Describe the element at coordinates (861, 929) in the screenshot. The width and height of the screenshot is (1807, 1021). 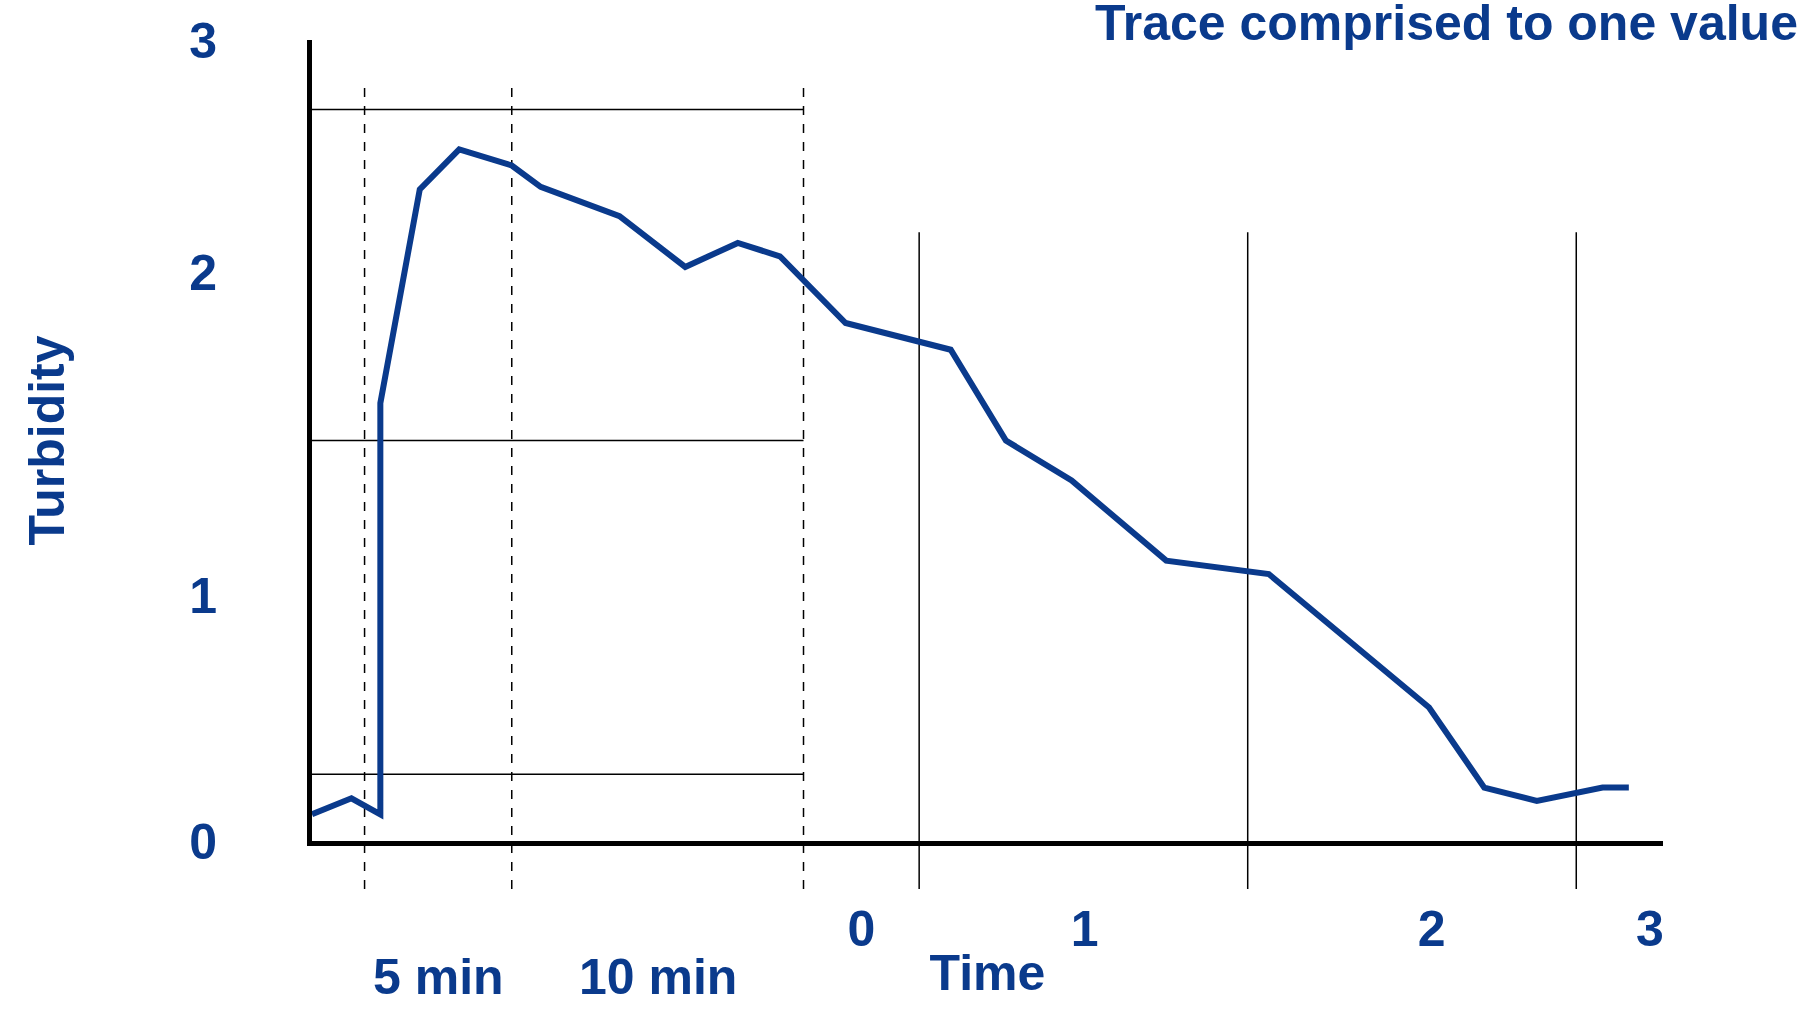
I see `x-tick-label: 0` at that location.